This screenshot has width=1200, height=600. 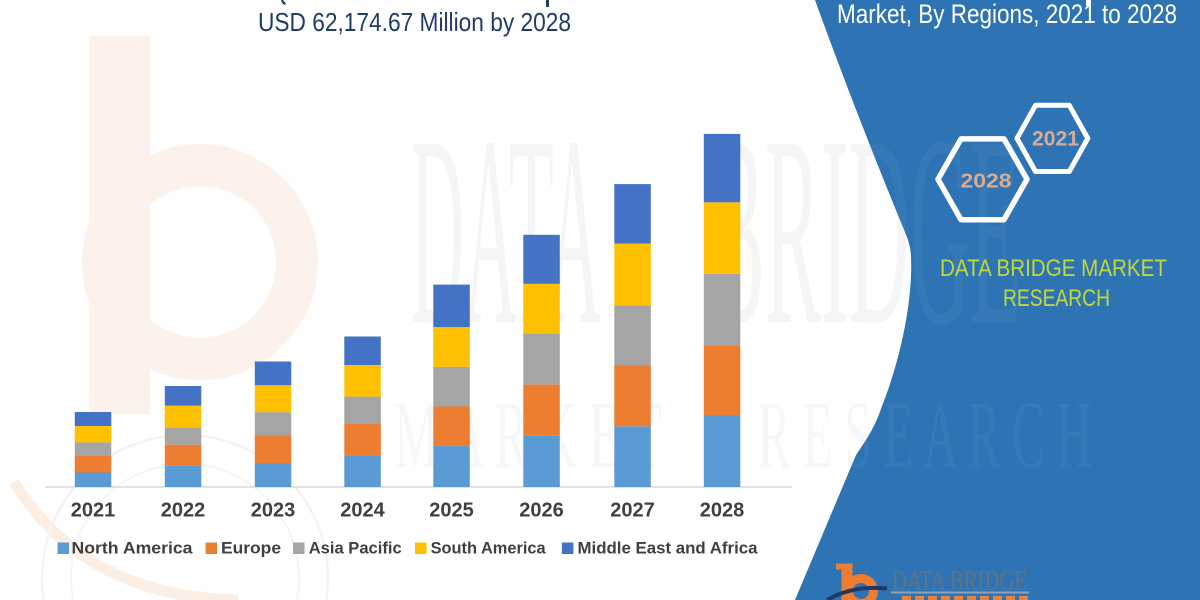 I want to click on svg-text: North America, so click(x=133, y=548).